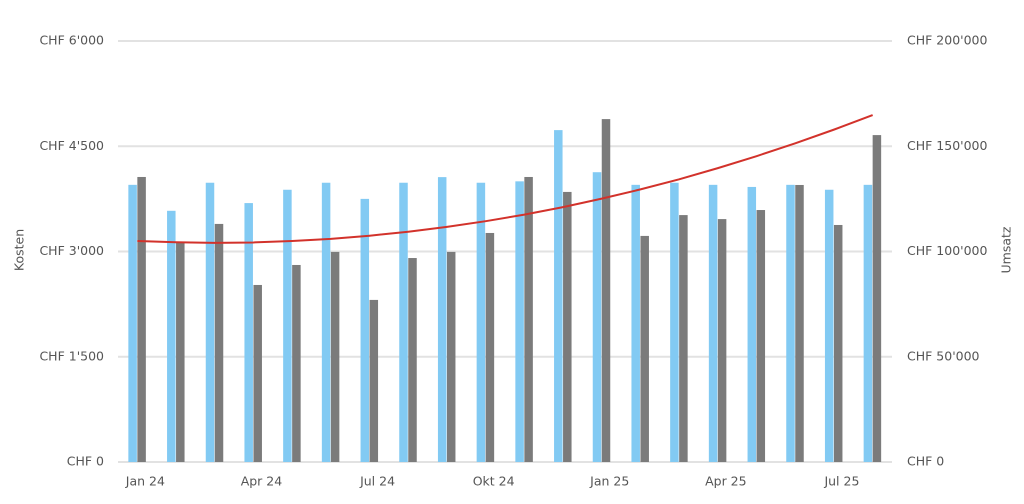 The image size is (1024, 504). I want to click on y2-tick-label: CHF 100'000, so click(947, 250).